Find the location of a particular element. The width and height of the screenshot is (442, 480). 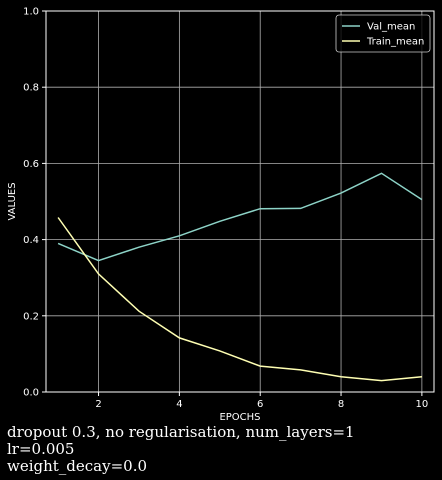

y-tick-label: 0.0 is located at coordinates (31, 393).